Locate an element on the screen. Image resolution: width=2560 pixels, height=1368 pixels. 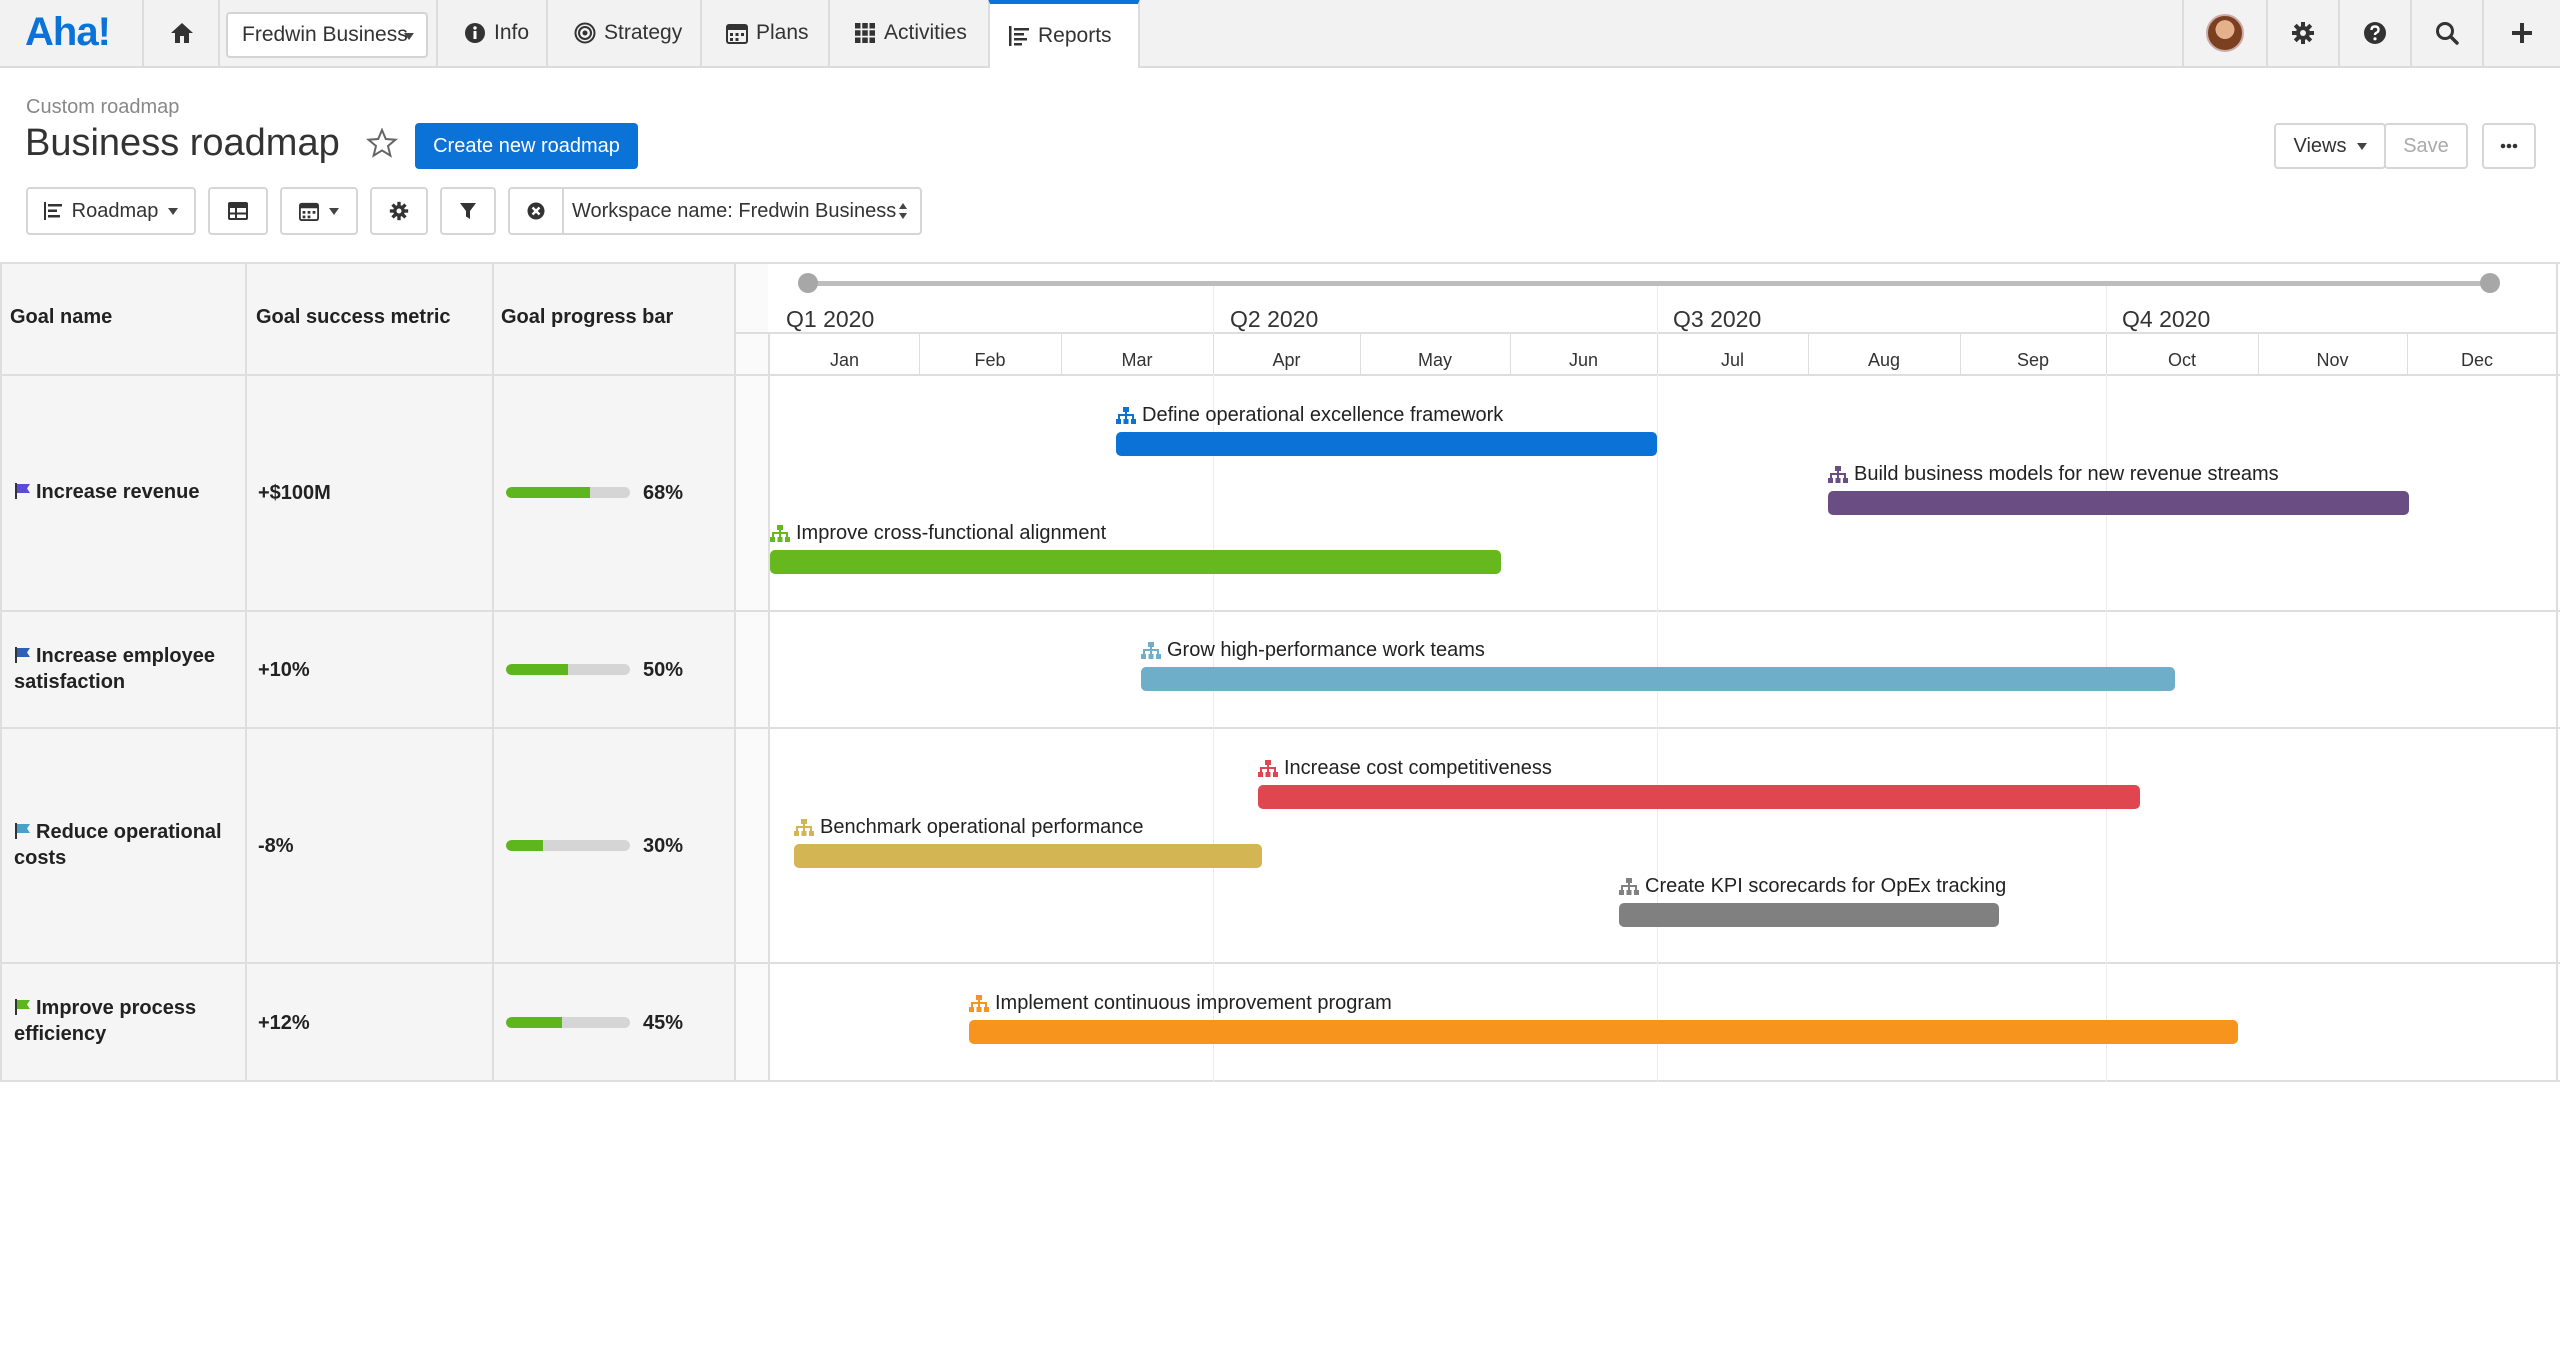
workspace-filter: Workspace name: Fredwin Business is located at coordinates (715, 211).